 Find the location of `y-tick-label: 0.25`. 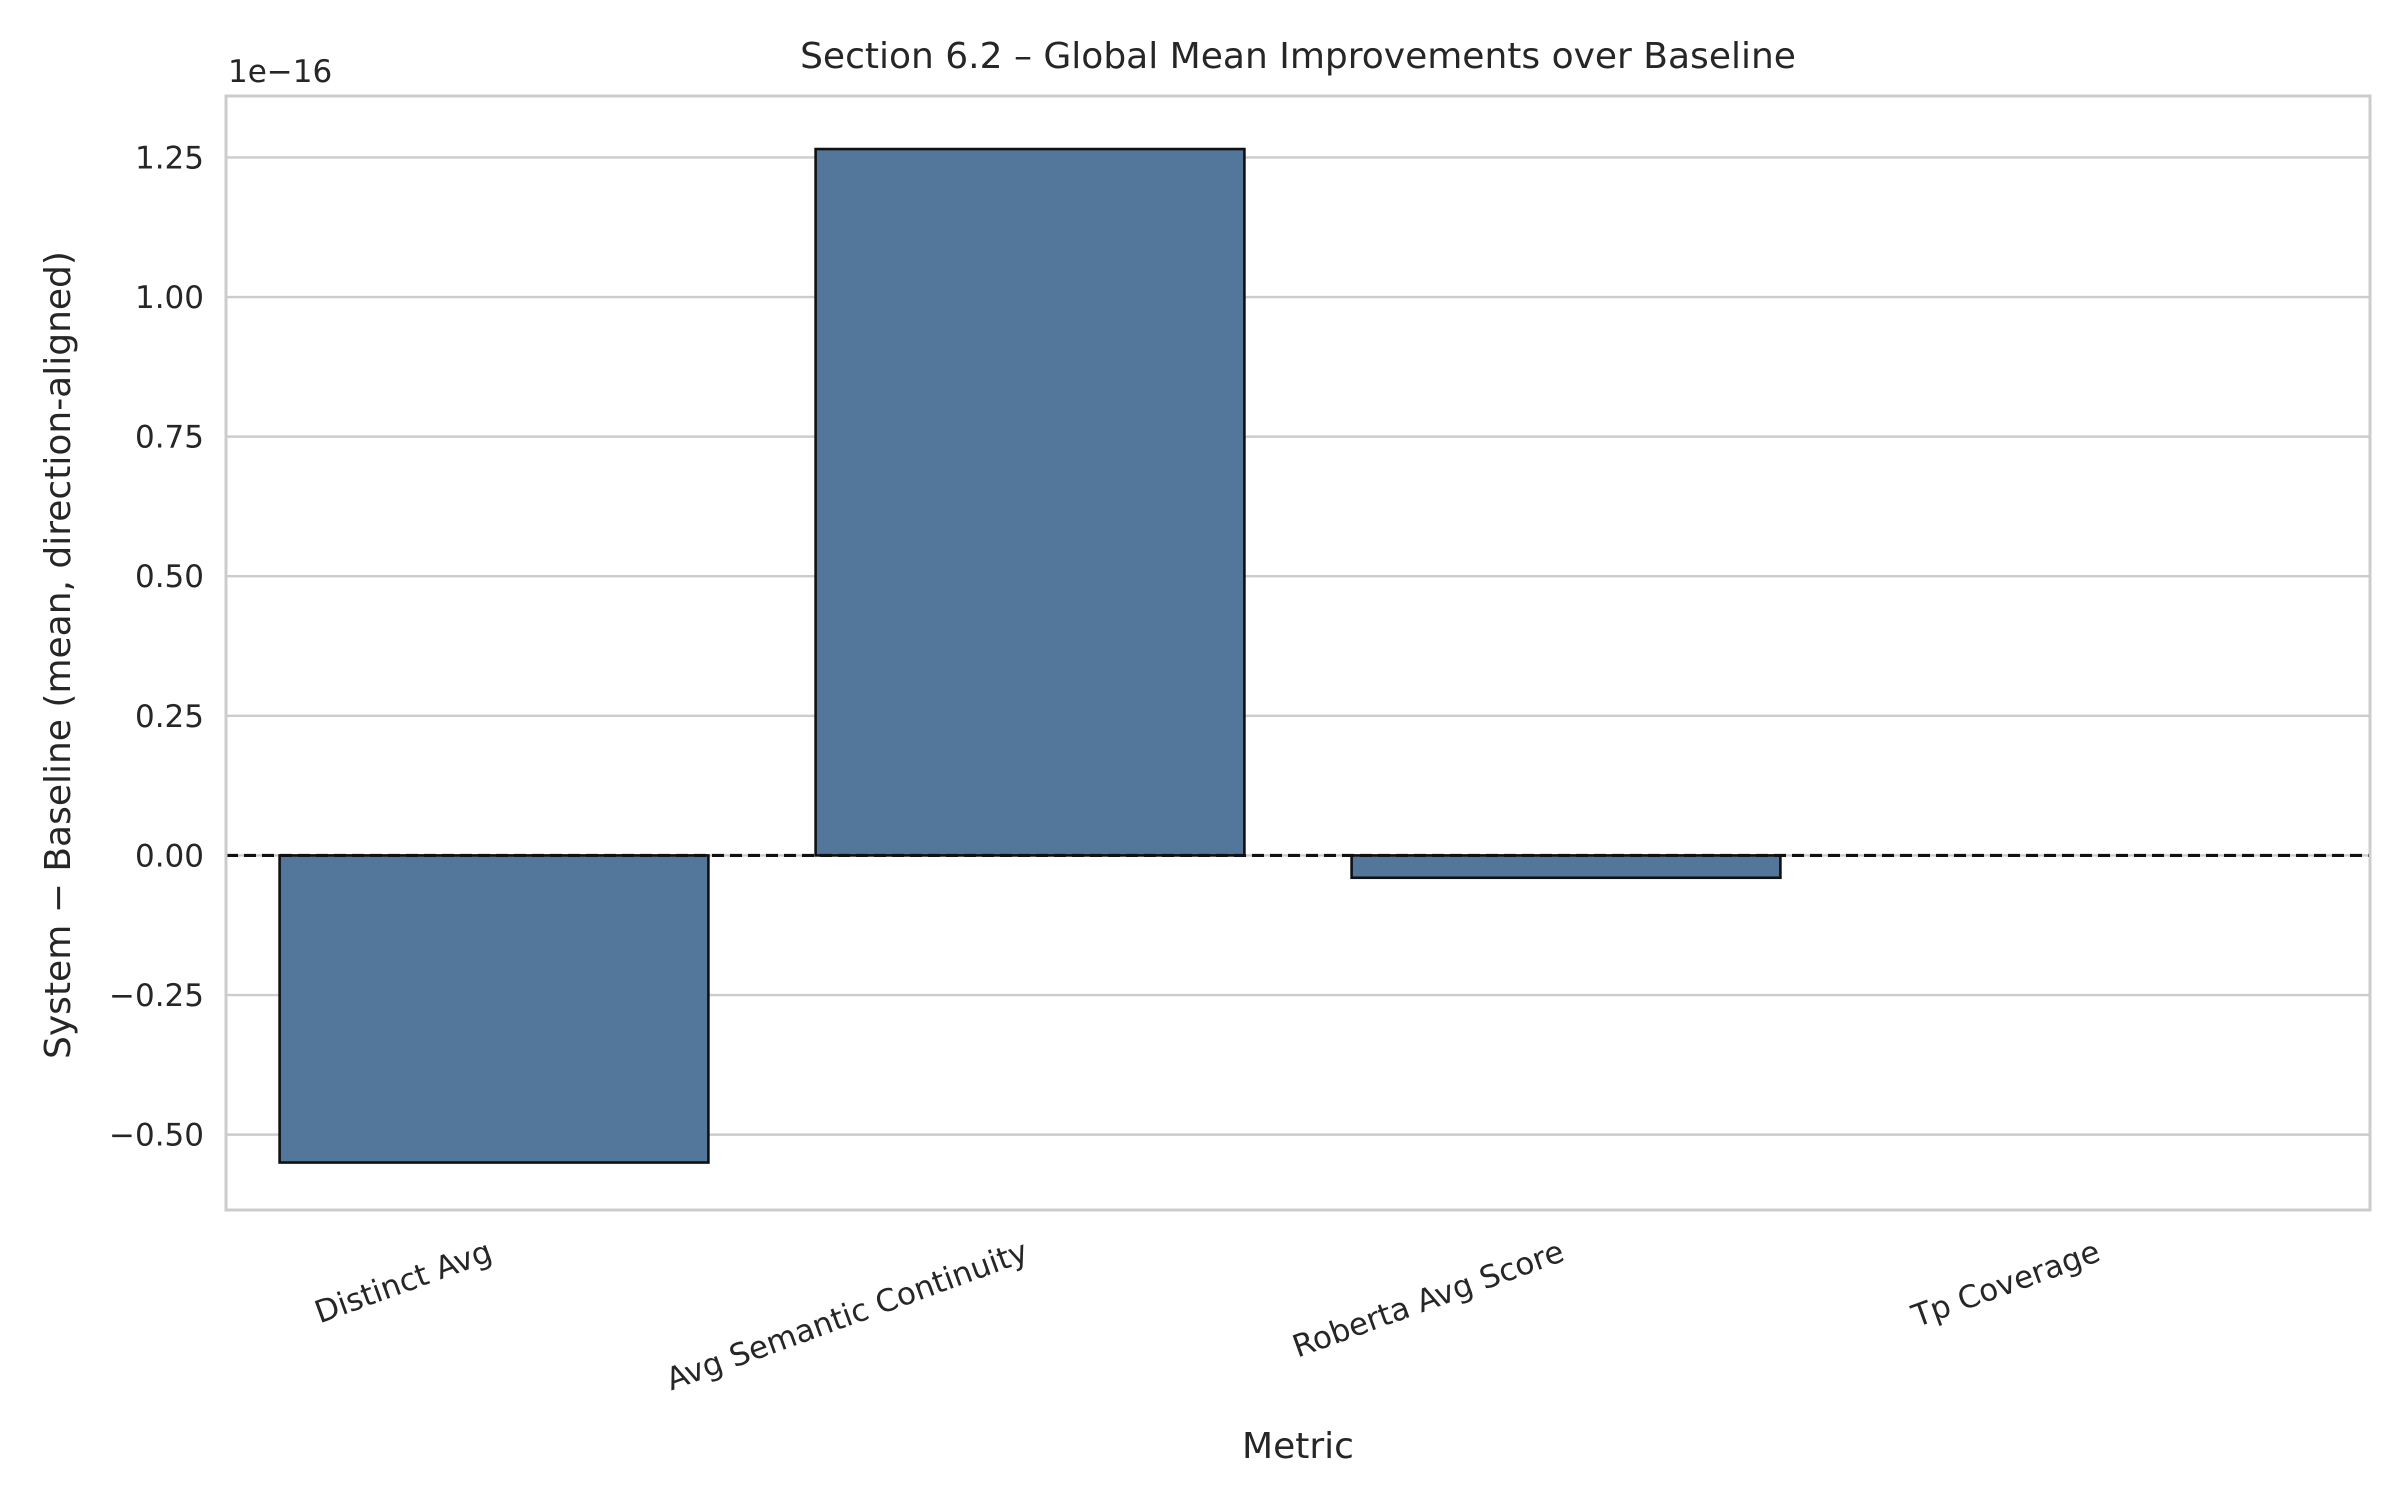

y-tick-label: 0.25 is located at coordinates (169, 717).